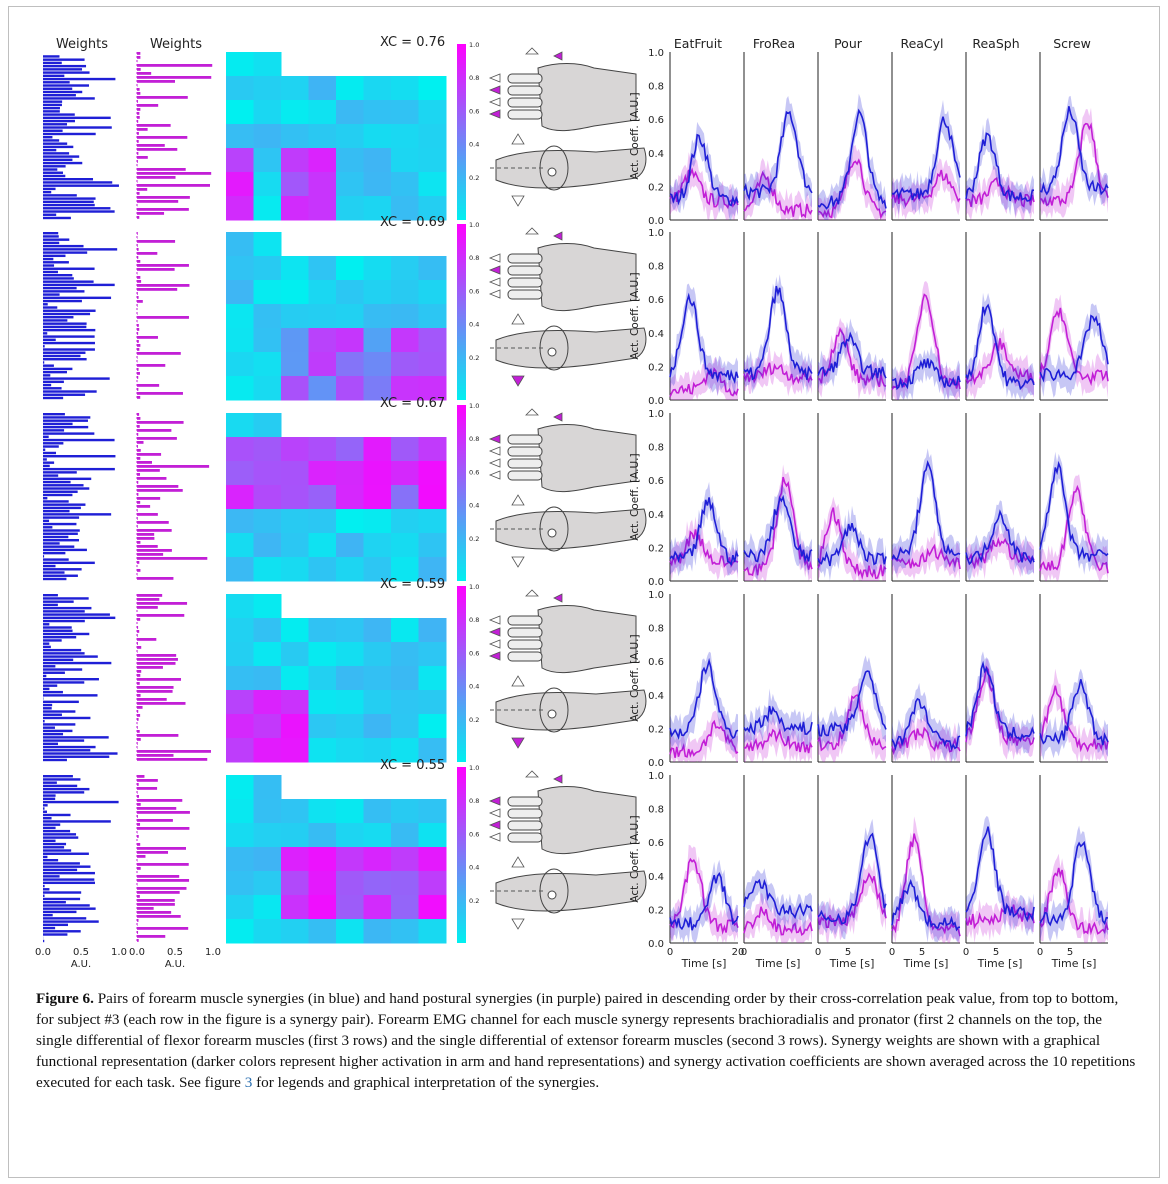 The image size is (1168, 1184). What do you see at coordinates (587, 820) in the screenshot?
I see `hand-outline` at bounding box center [587, 820].